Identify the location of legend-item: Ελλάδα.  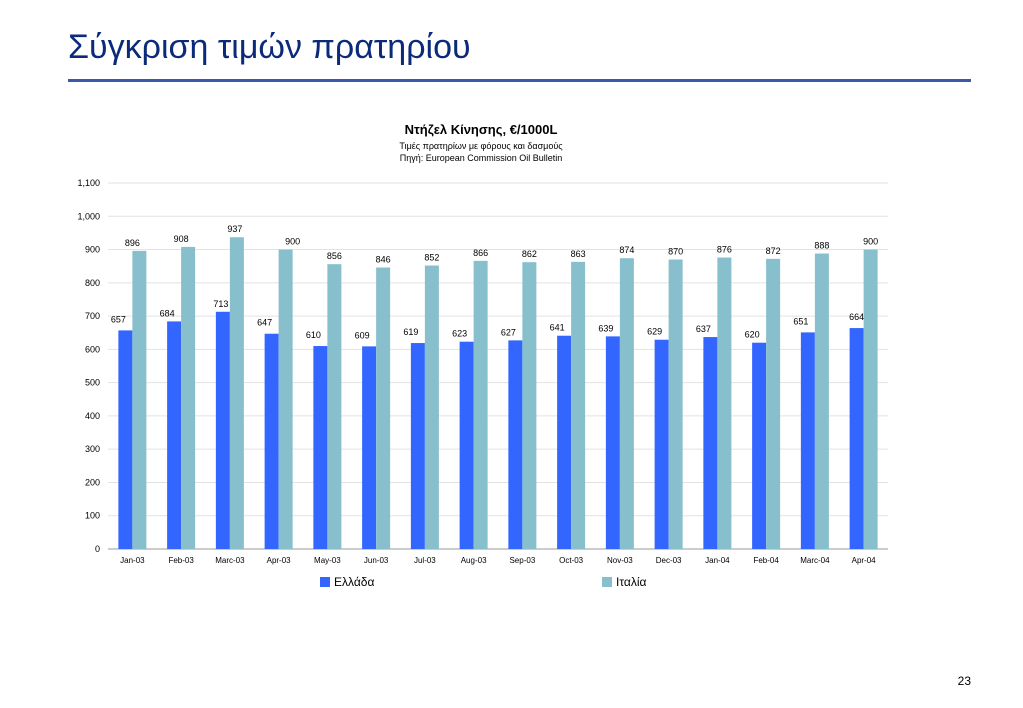
(347, 582).